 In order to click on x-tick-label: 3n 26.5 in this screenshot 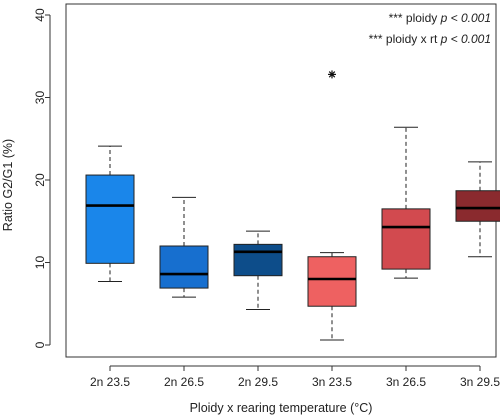, I will do `click(406, 382)`.